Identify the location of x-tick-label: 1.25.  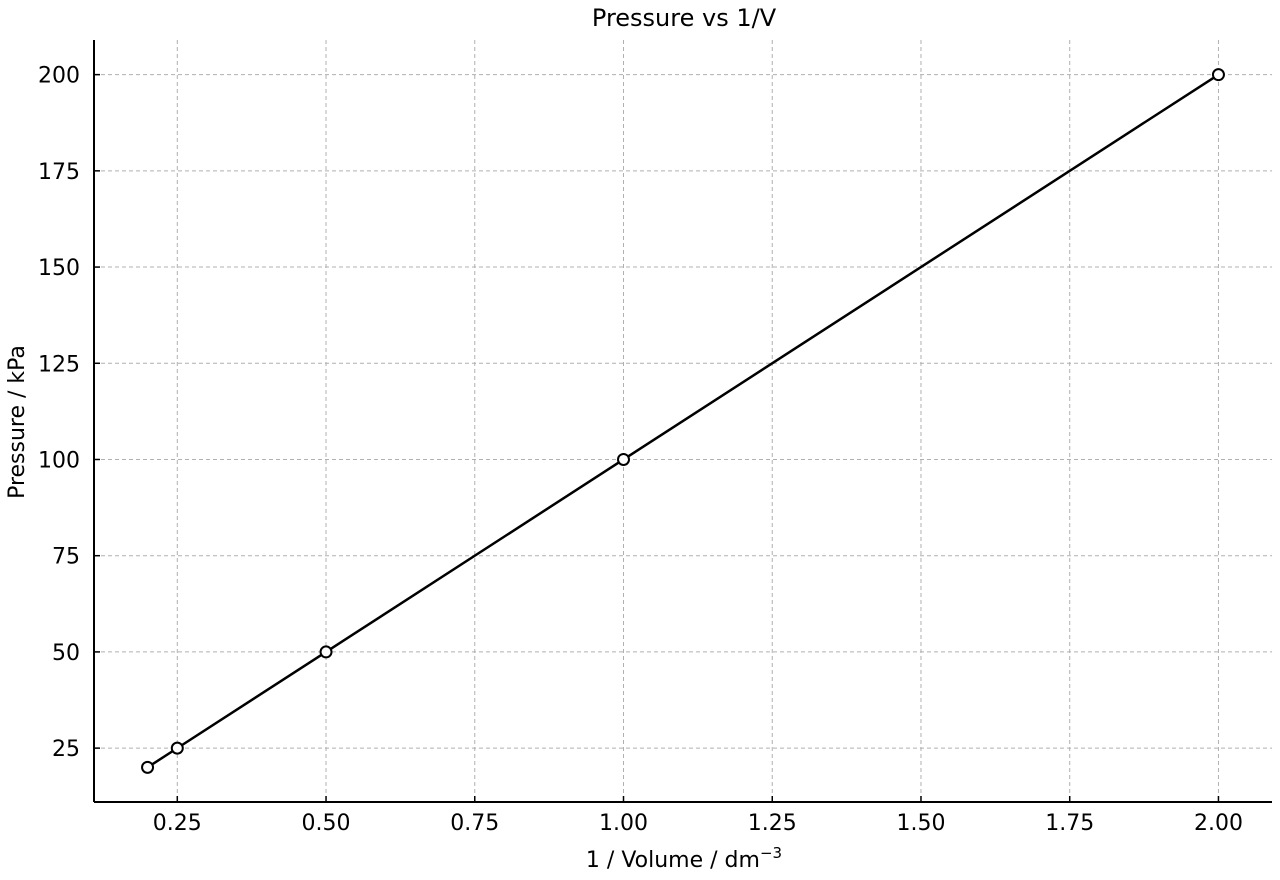
(772, 823).